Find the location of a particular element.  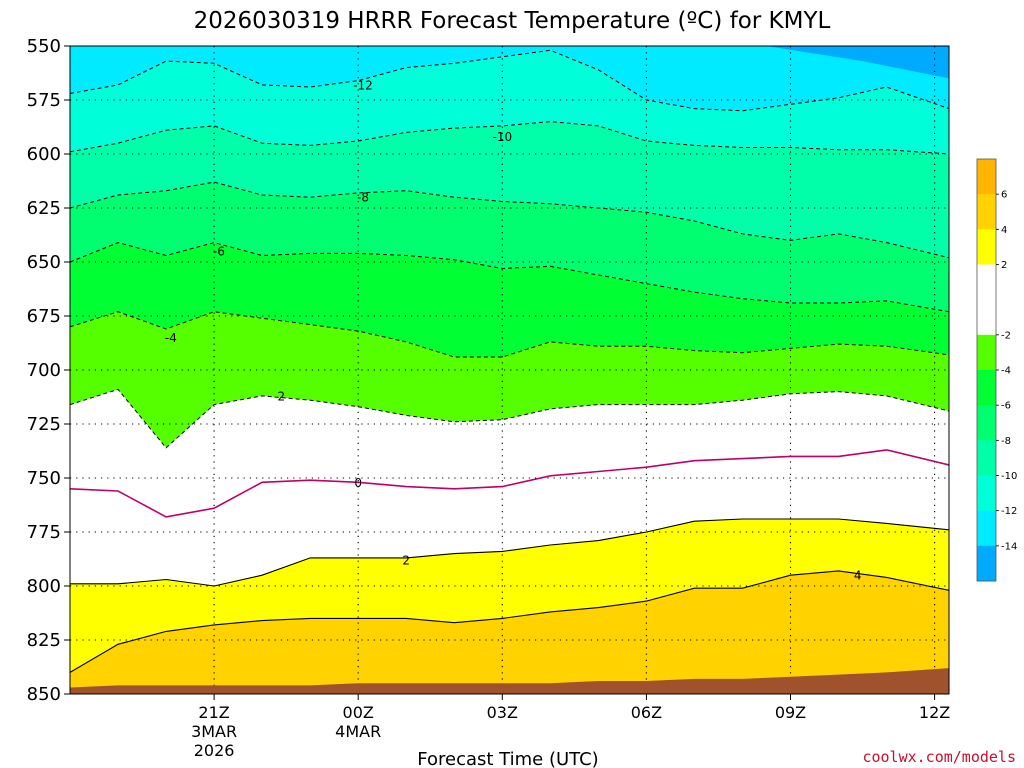

band-minus14-to-minus12 is located at coordinates (509, 78).